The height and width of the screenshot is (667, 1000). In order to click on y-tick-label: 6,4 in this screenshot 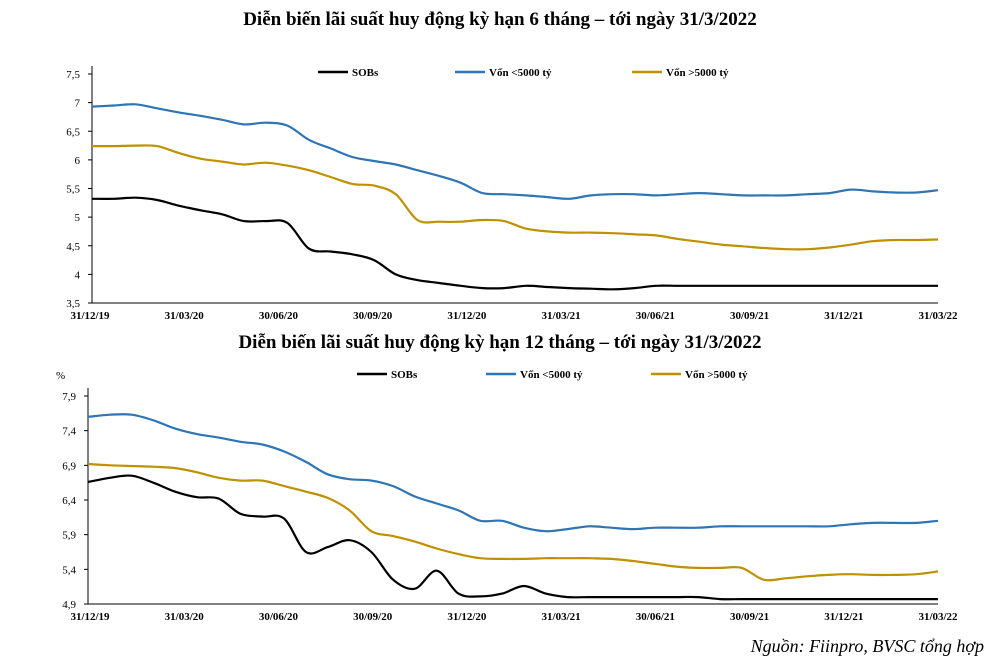, I will do `click(69, 501)`.